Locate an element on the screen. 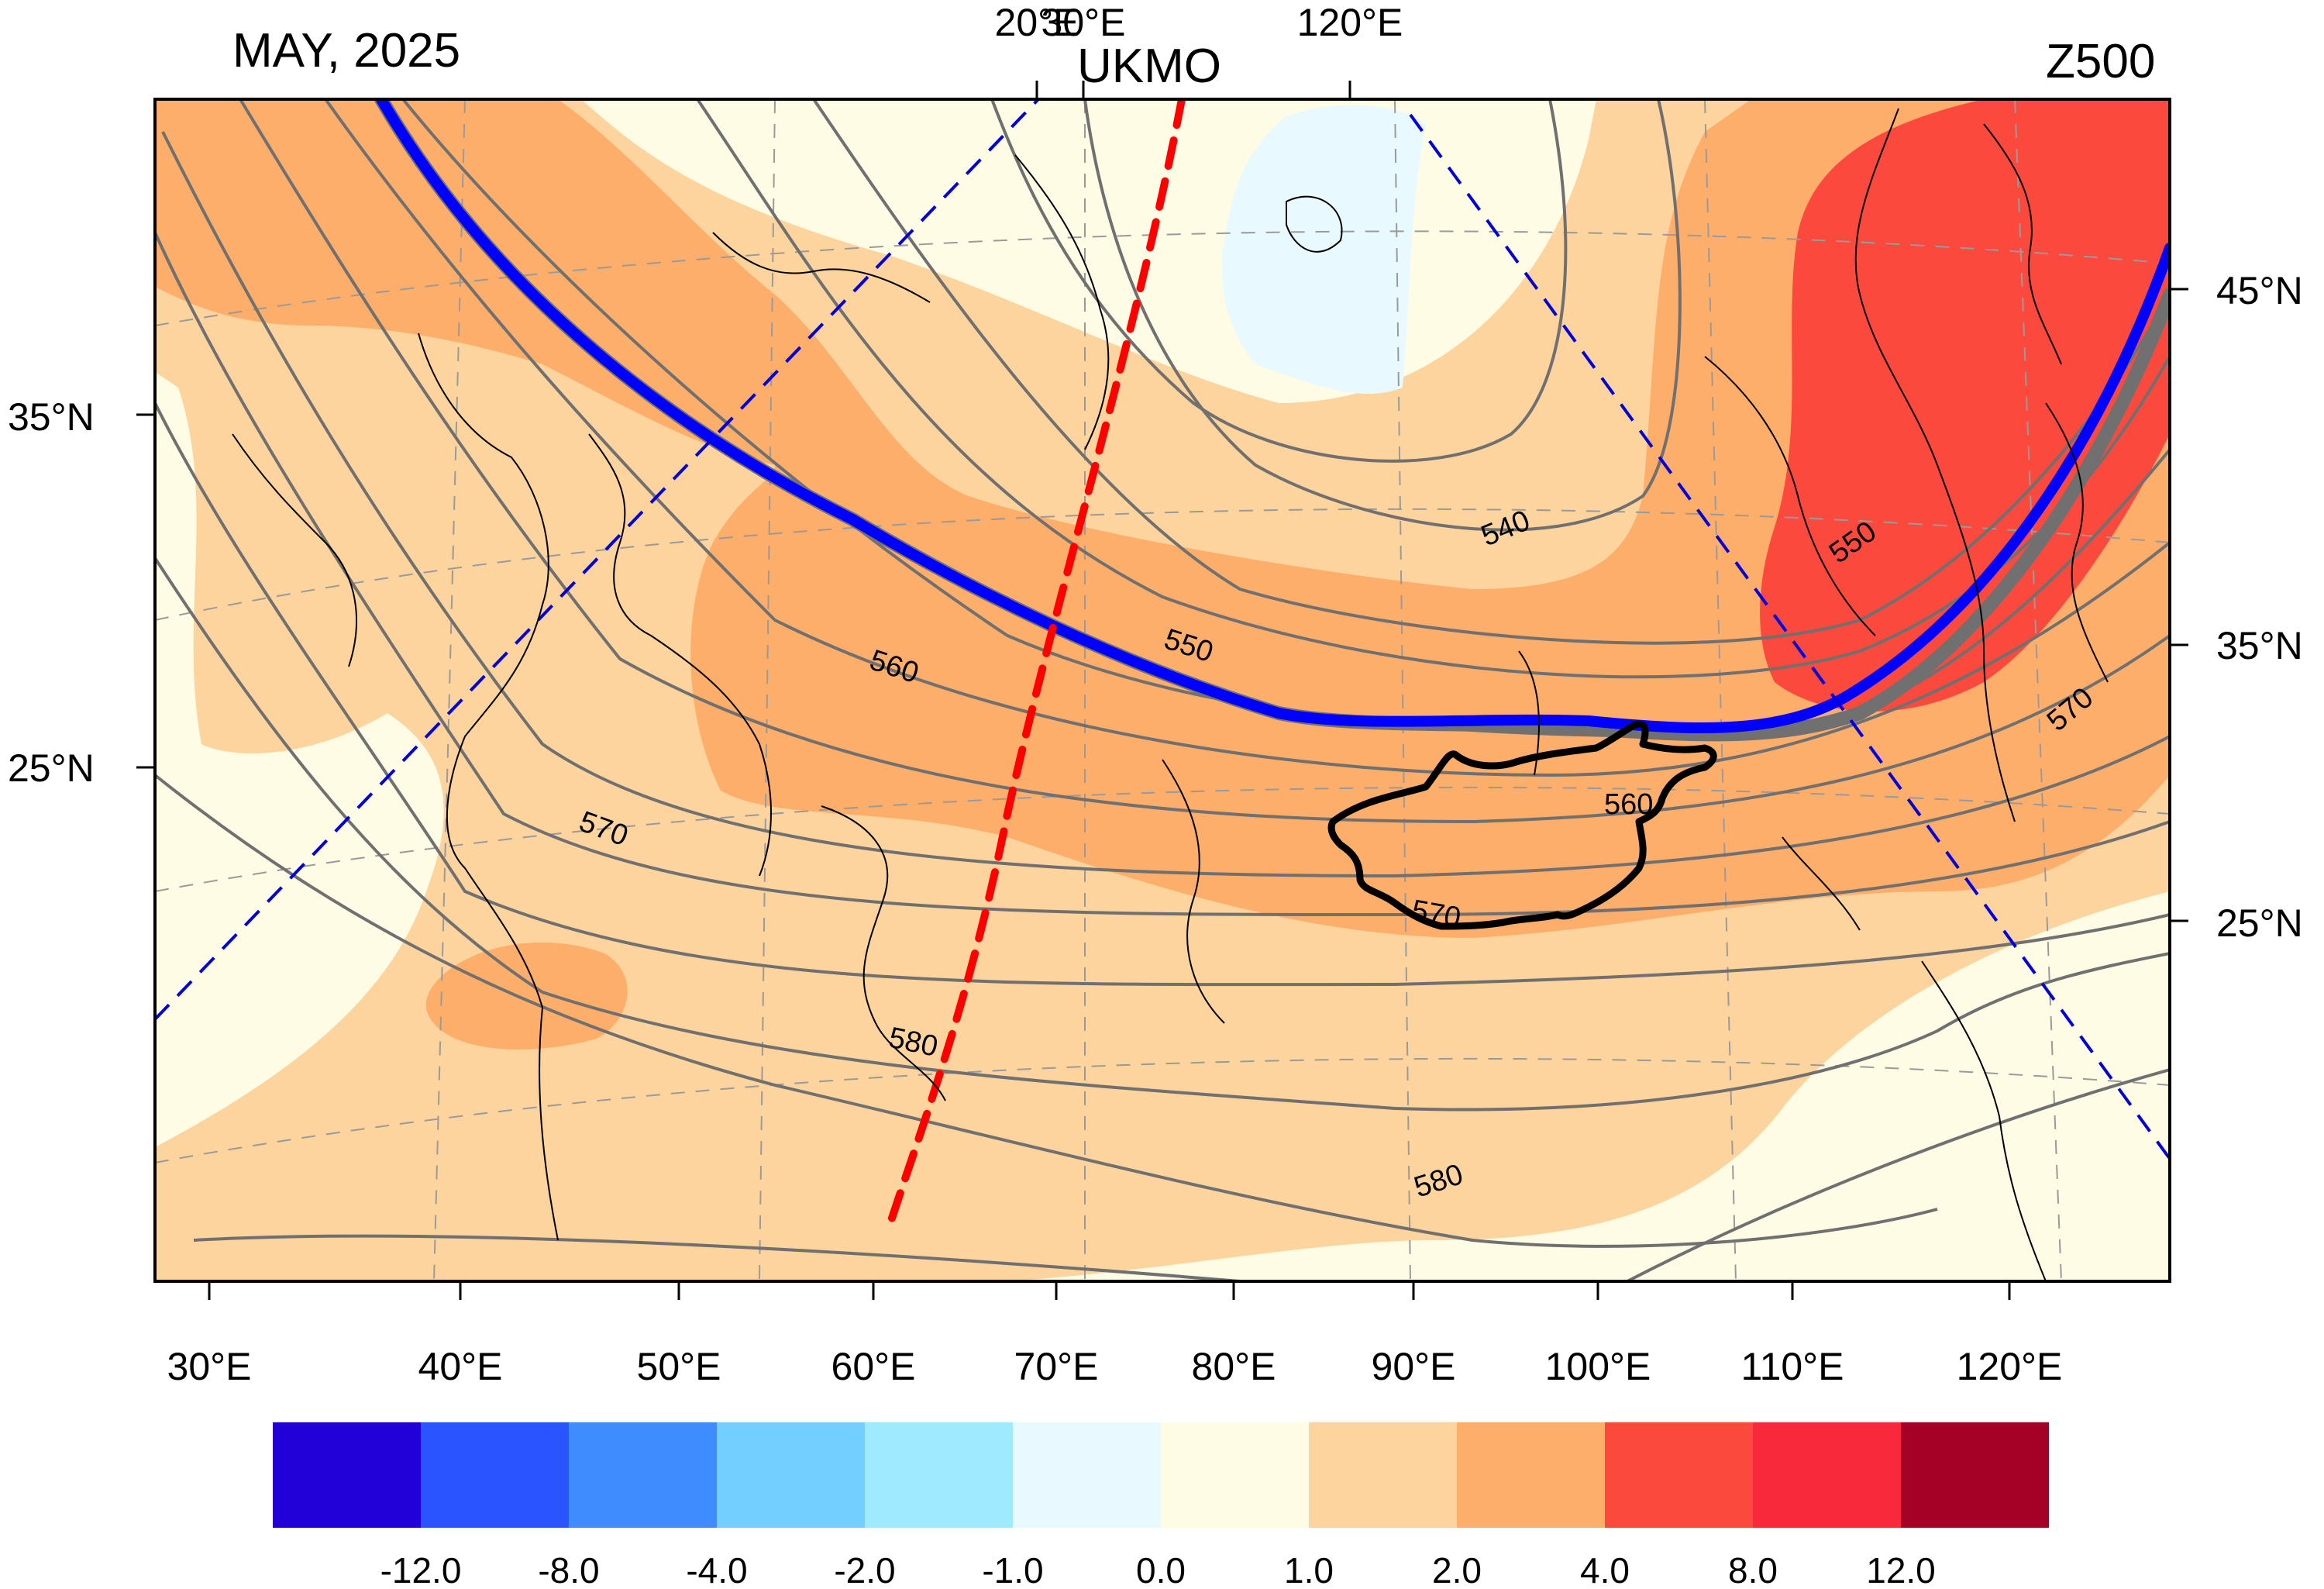  lon-label: 70°E is located at coordinates (1056, 1366).